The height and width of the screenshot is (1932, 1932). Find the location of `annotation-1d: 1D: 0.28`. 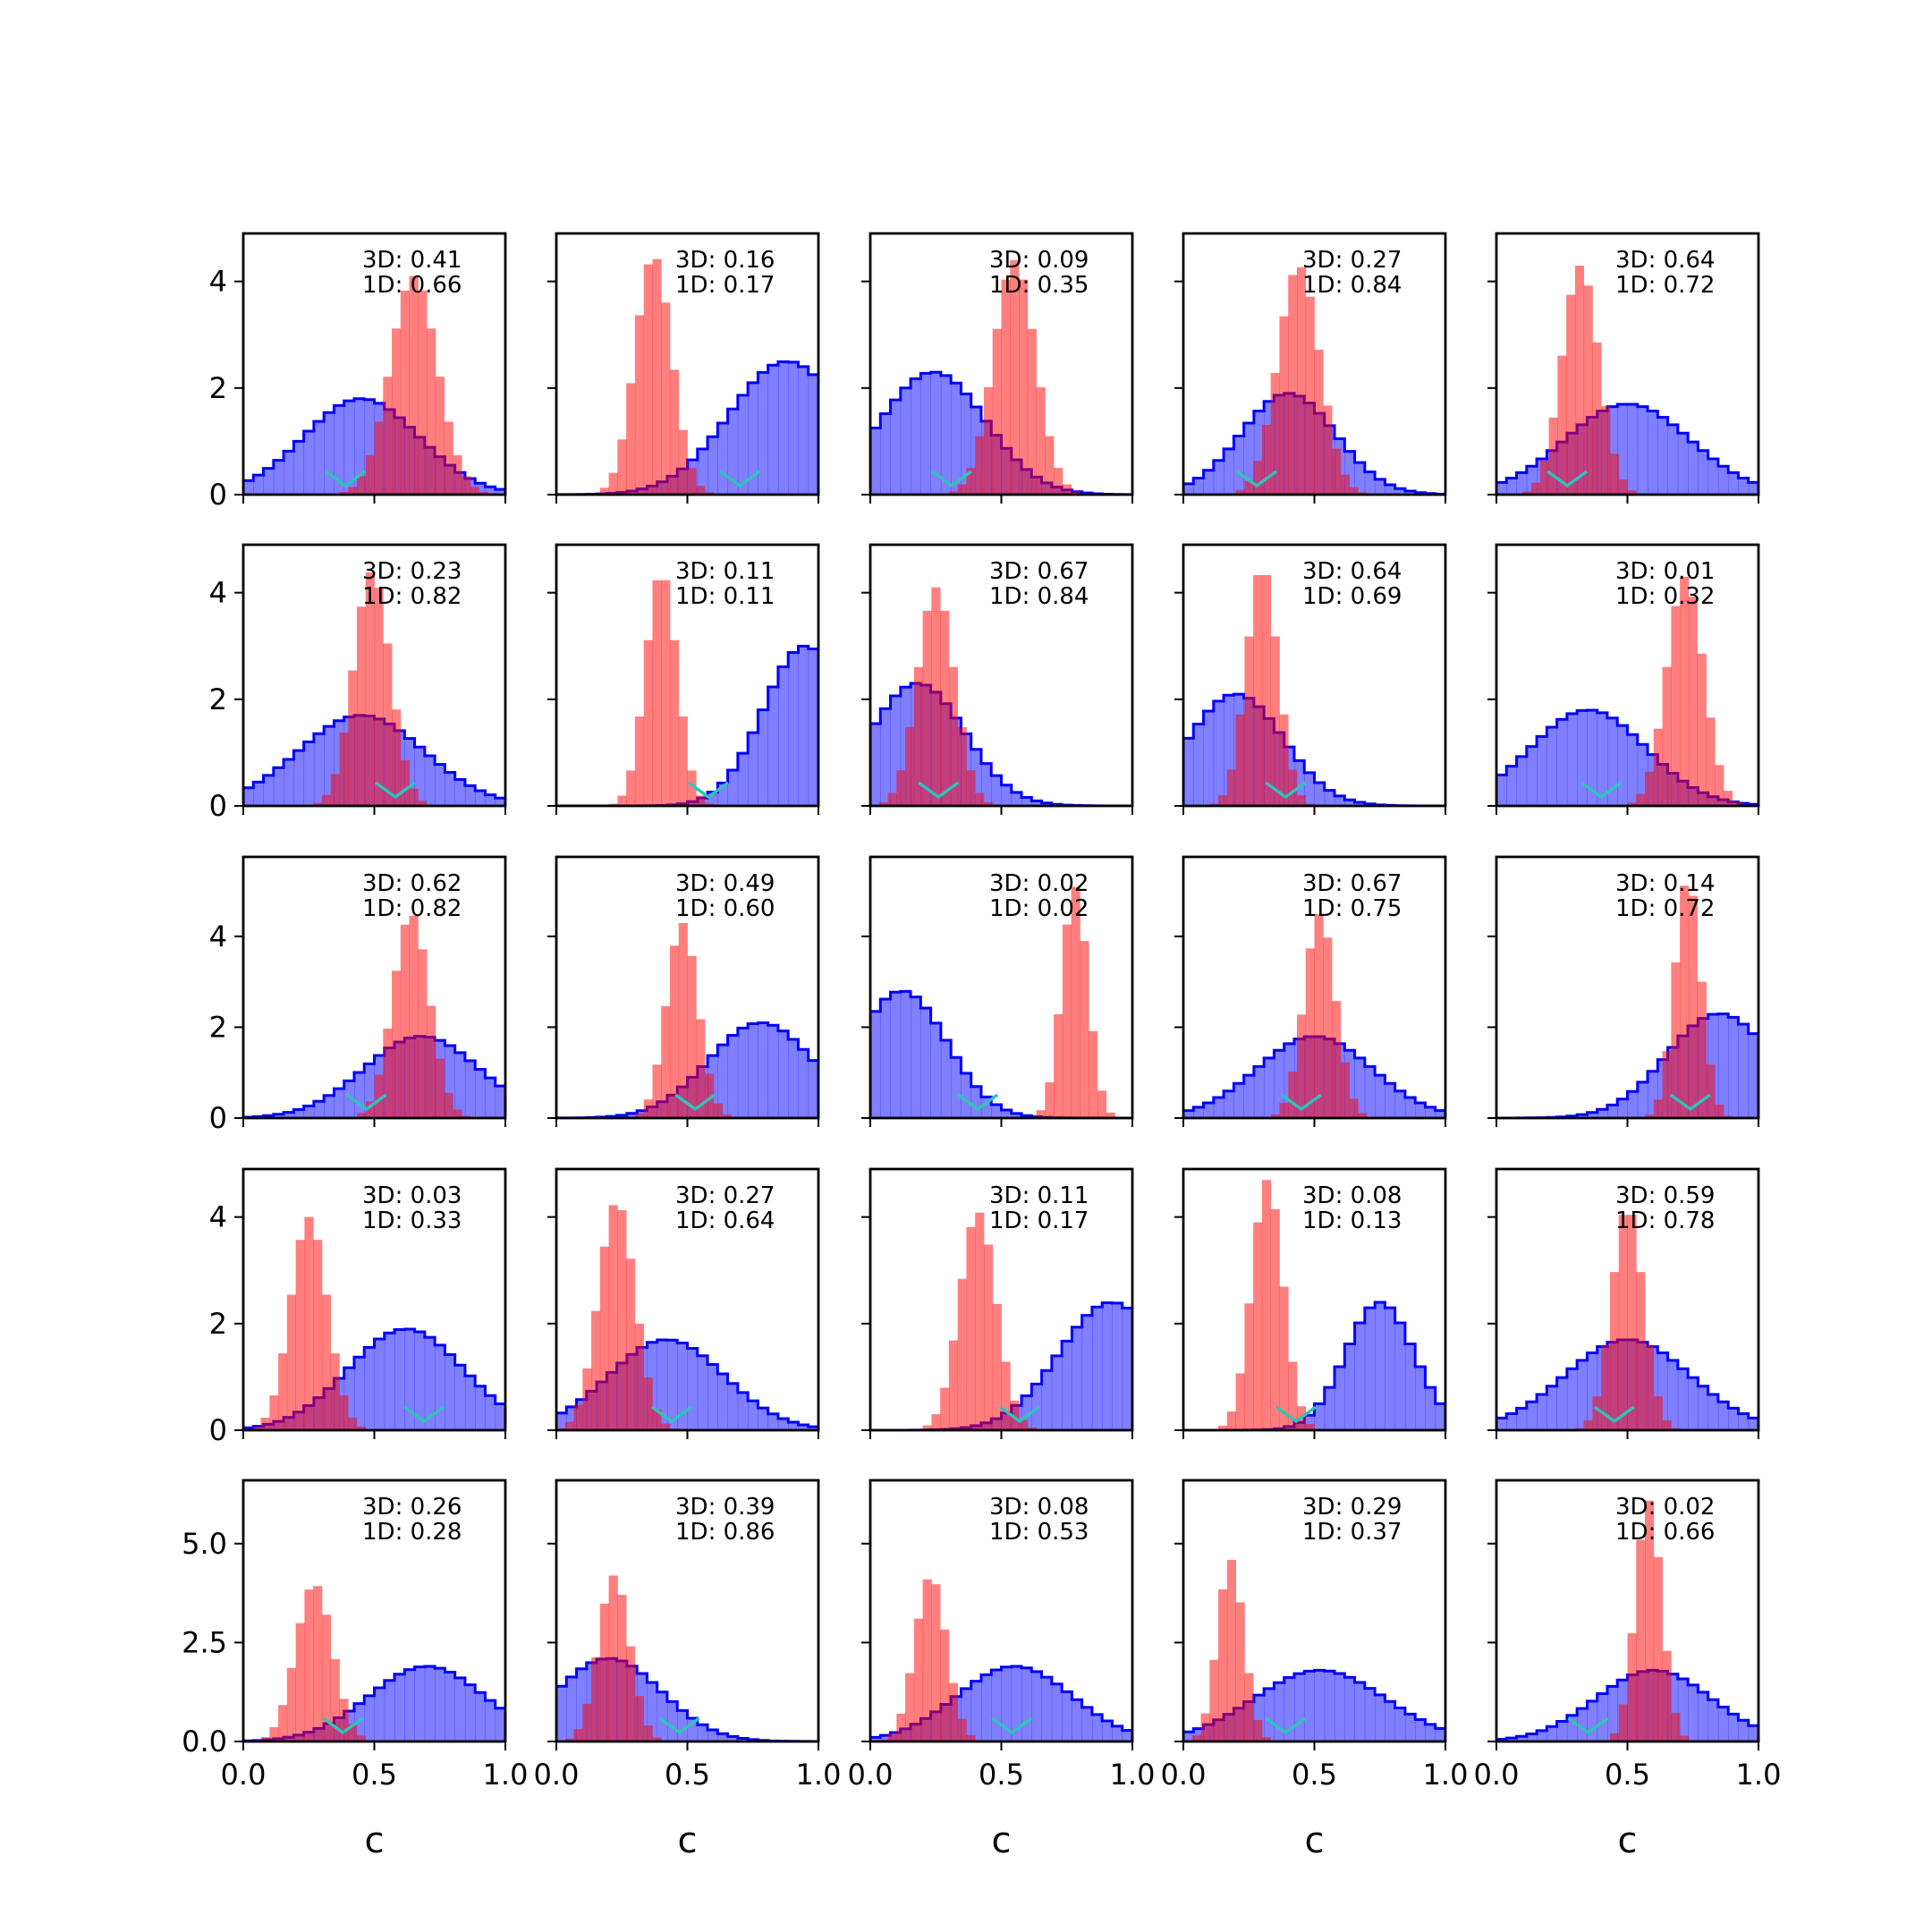

annotation-1d: 1D: 0.28 is located at coordinates (412, 1532).